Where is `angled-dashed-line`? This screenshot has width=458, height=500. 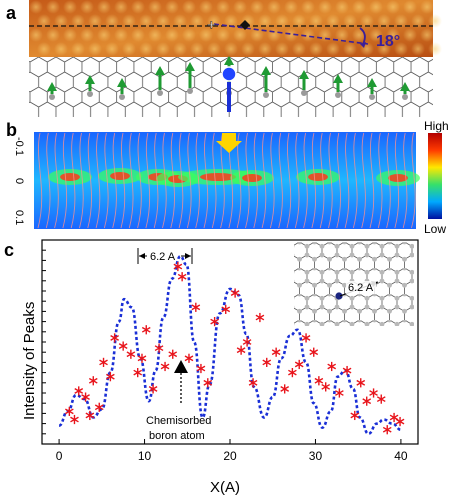
angled-dashed-line is located at coordinates (291, 34).